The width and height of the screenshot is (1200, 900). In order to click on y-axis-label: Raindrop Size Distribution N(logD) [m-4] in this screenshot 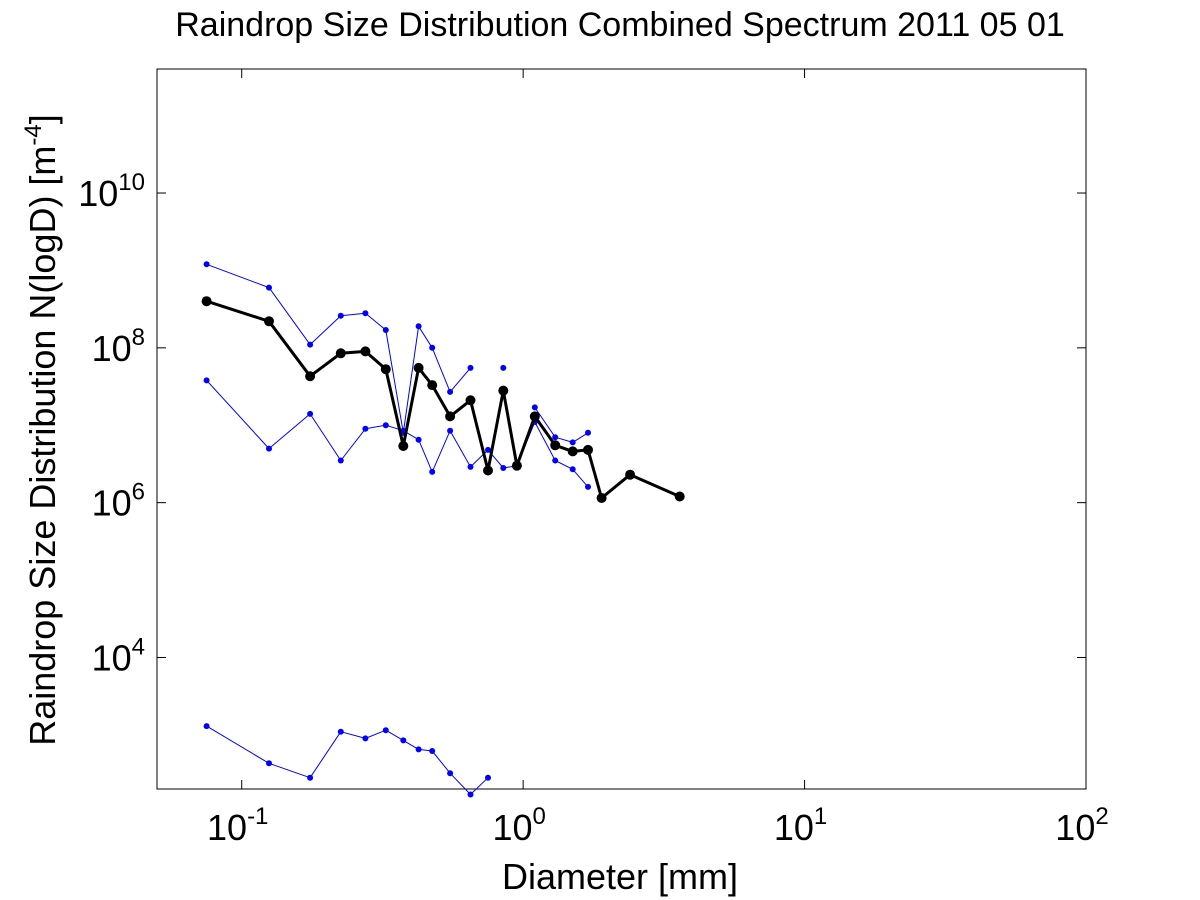, I will do `click(41, 430)`.